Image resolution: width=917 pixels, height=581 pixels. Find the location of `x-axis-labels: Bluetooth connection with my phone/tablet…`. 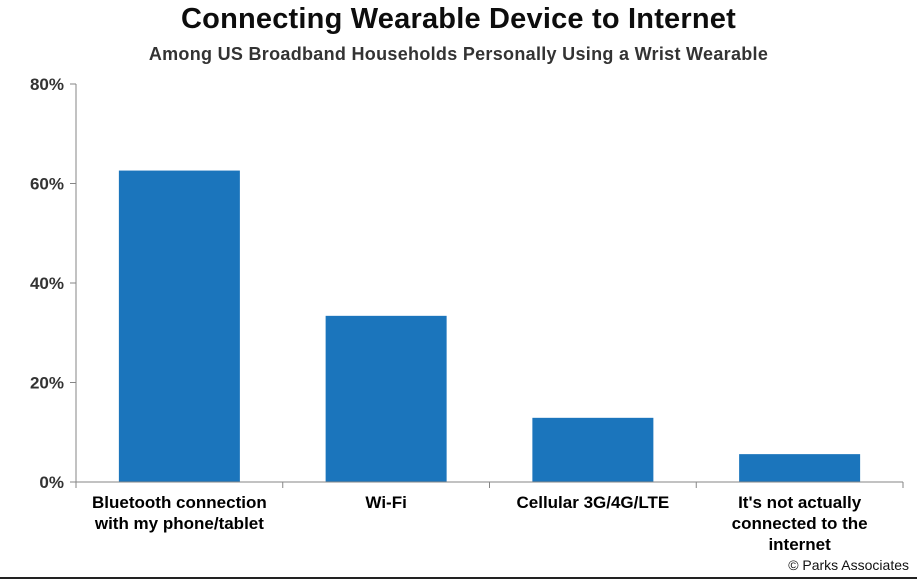

x-axis-labels: Bluetooth connection with my phone/tablet… is located at coordinates (480, 523).